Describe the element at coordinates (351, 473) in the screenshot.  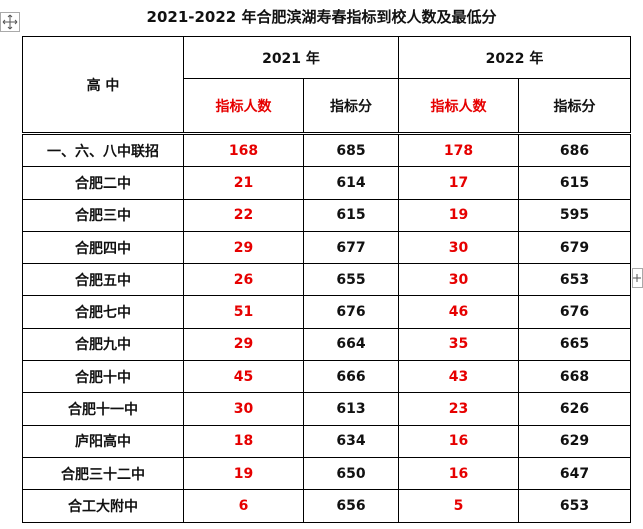
I see `table-cell: 650` at that location.